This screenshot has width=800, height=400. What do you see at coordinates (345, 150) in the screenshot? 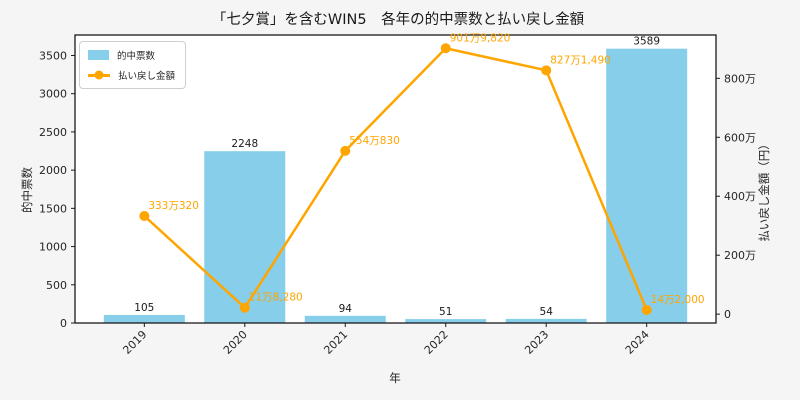
I see `line-marker-2021` at bounding box center [345, 150].